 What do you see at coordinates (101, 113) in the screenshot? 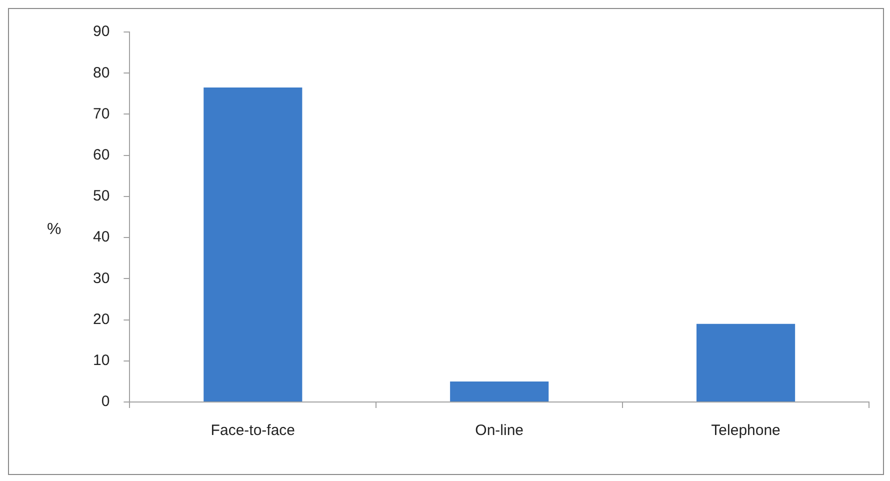
I see `y-tick-label: 70` at bounding box center [101, 113].